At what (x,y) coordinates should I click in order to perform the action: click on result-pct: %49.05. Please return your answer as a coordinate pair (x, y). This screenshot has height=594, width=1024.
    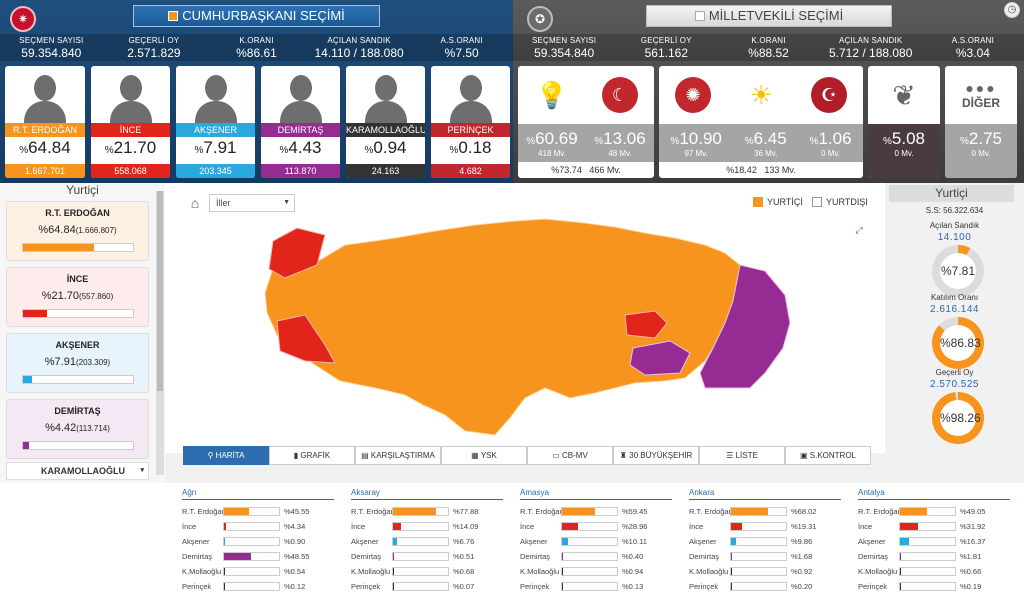
    Looking at the image, I should click on (973, 511).